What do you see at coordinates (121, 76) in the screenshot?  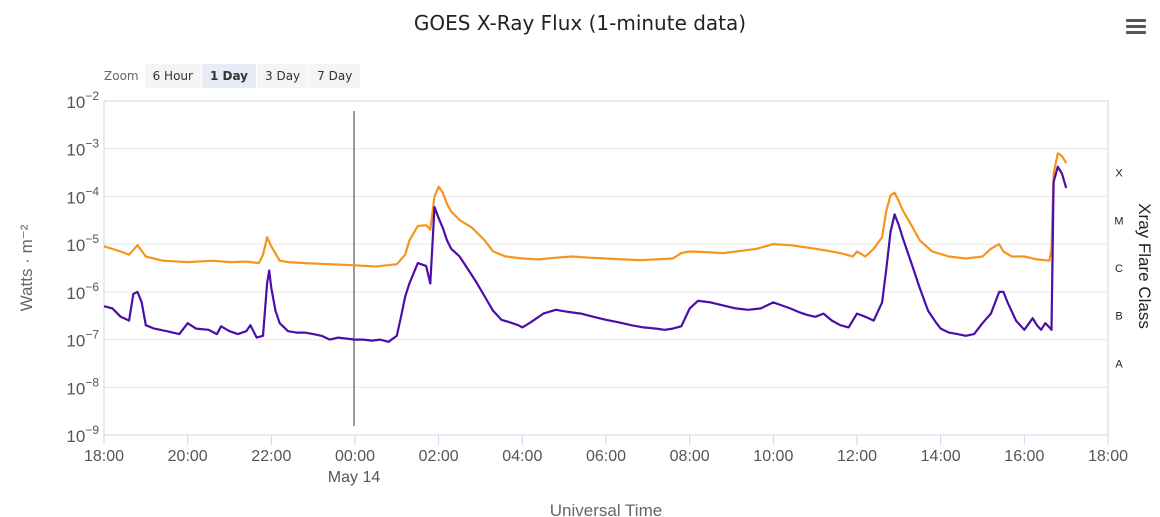 I see `zoom-label: Zoom` at bounding box center [121, 76].